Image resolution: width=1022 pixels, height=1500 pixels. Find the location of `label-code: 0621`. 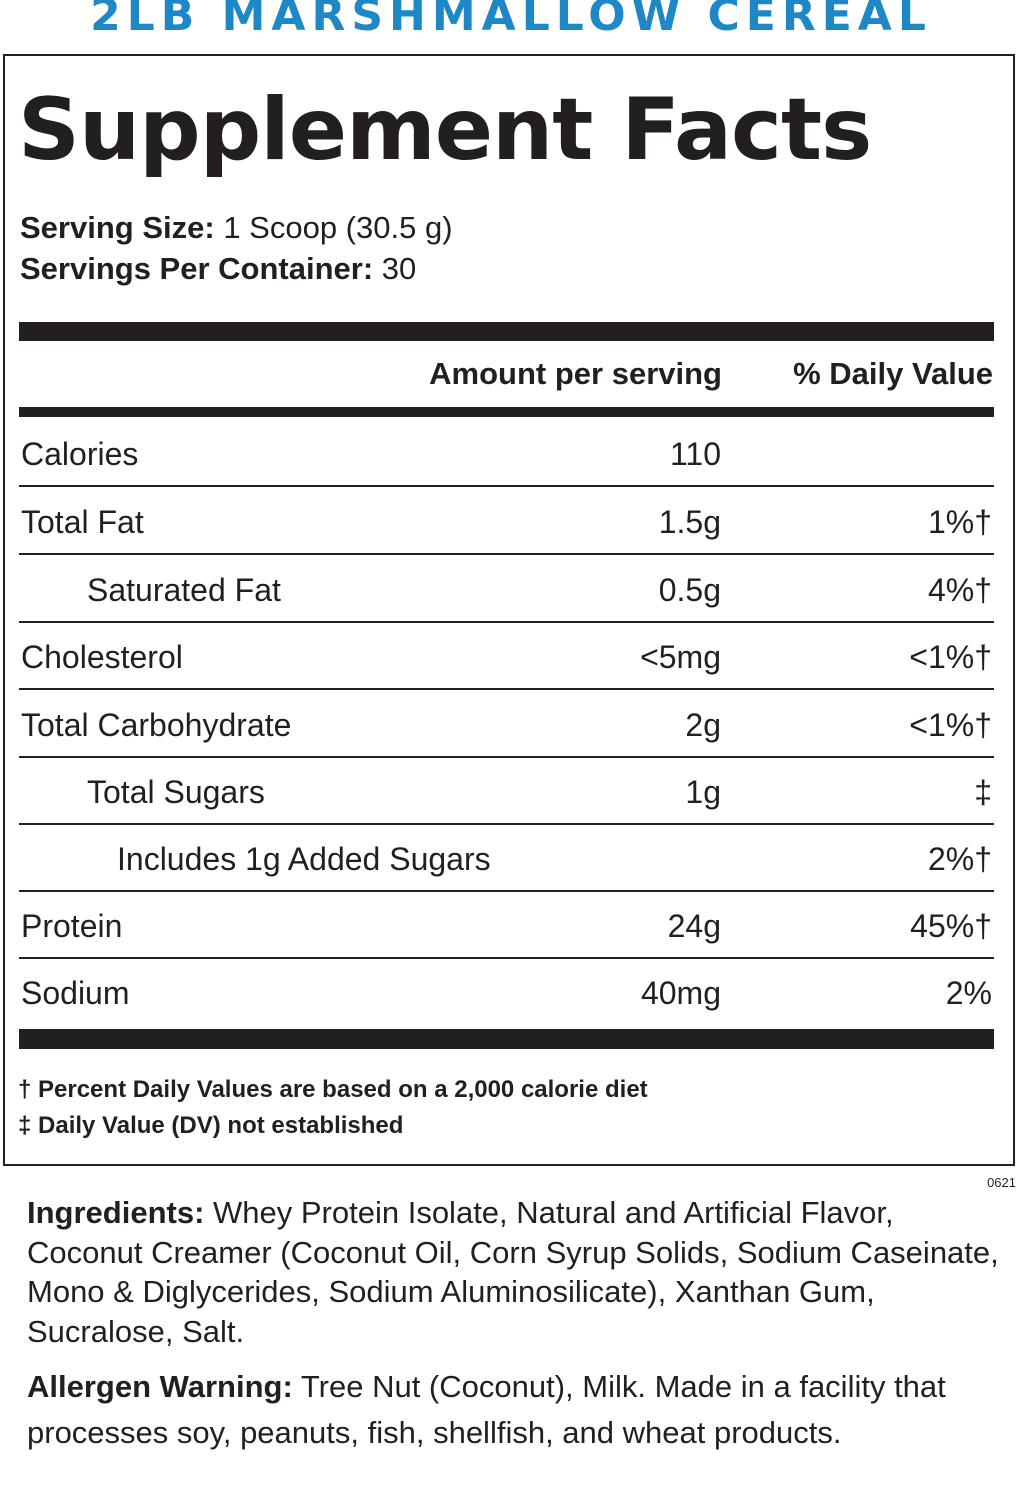

label-code: 0621 is located at coordinates (1001, 1182).